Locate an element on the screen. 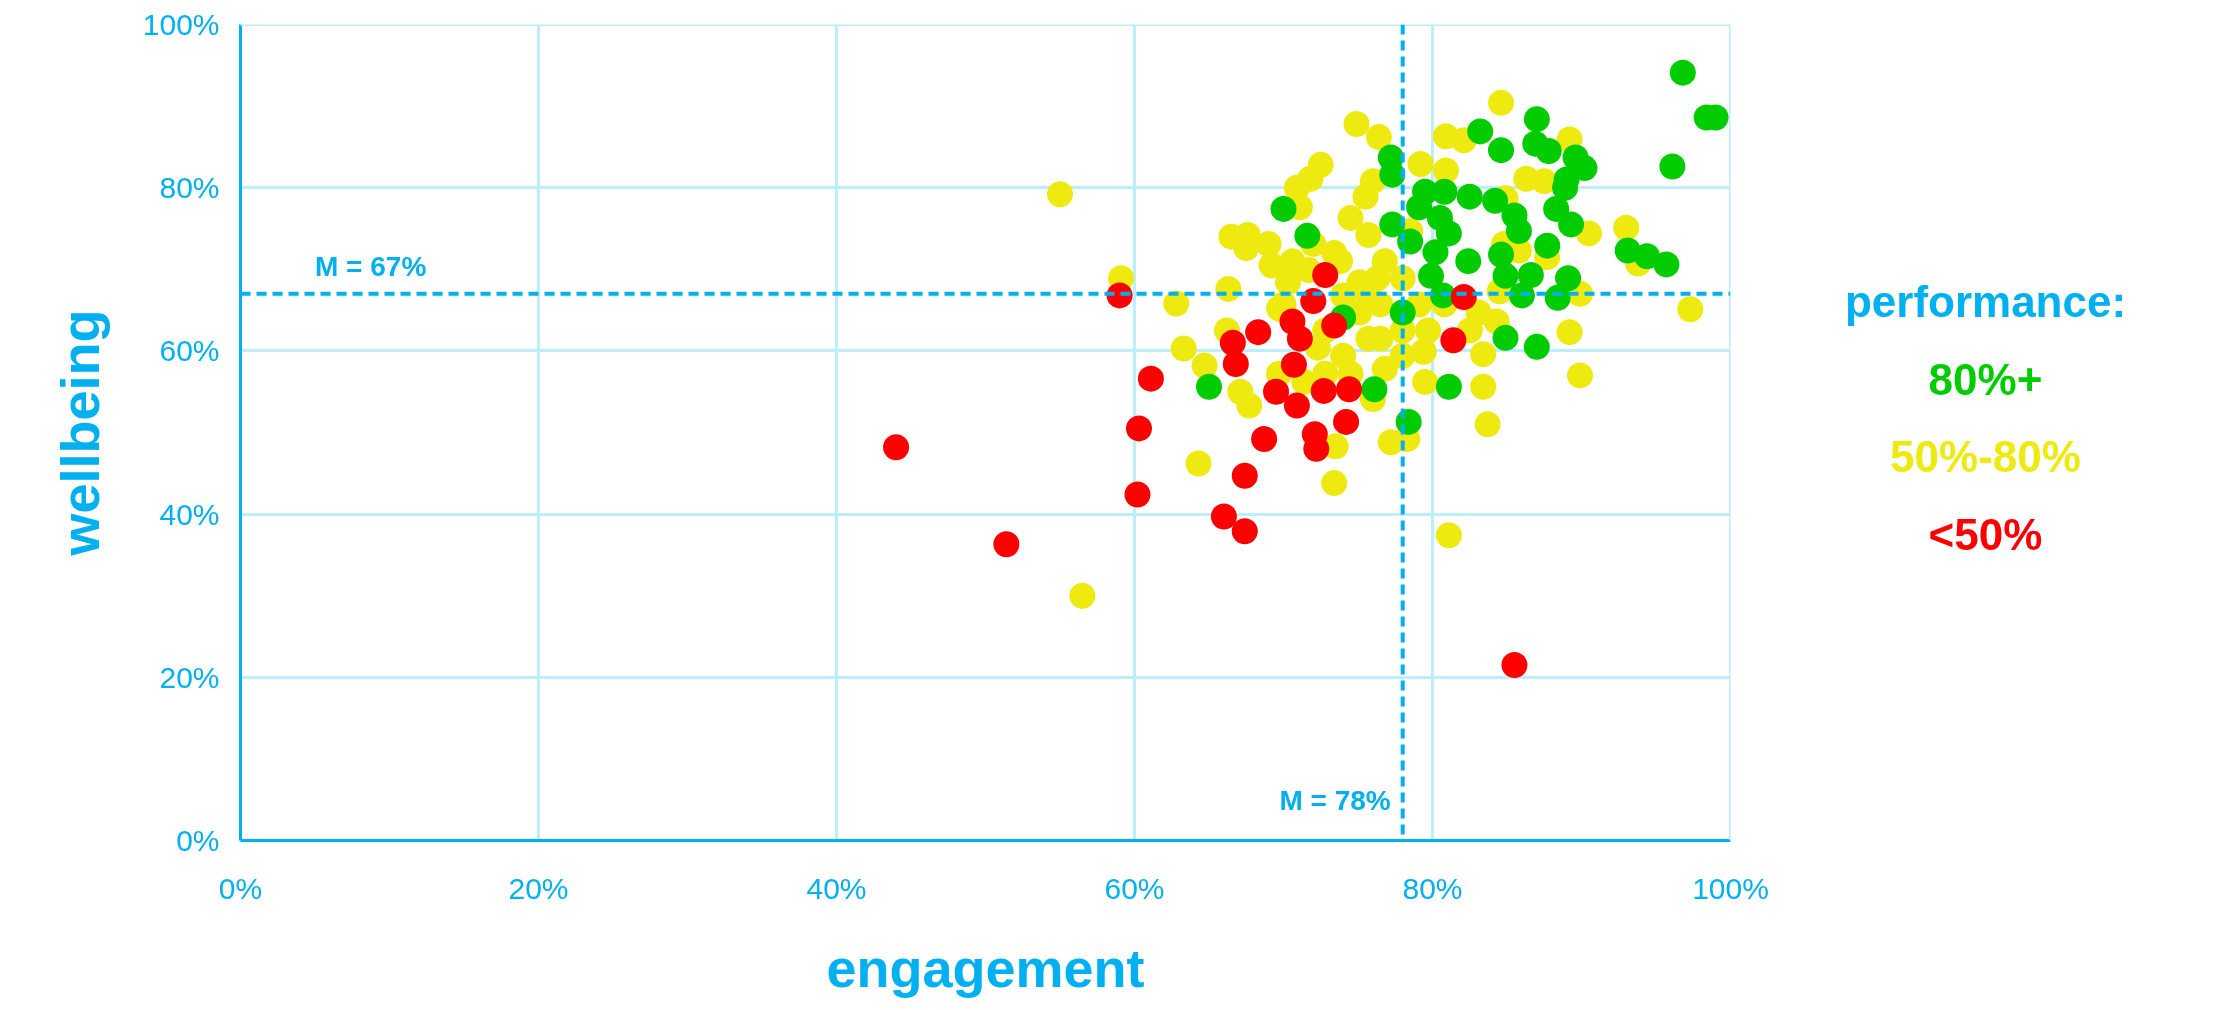 The height and width of the screenshot is (1010, 2239). x-tick-label: 40% is located at coordinates (836, 888).